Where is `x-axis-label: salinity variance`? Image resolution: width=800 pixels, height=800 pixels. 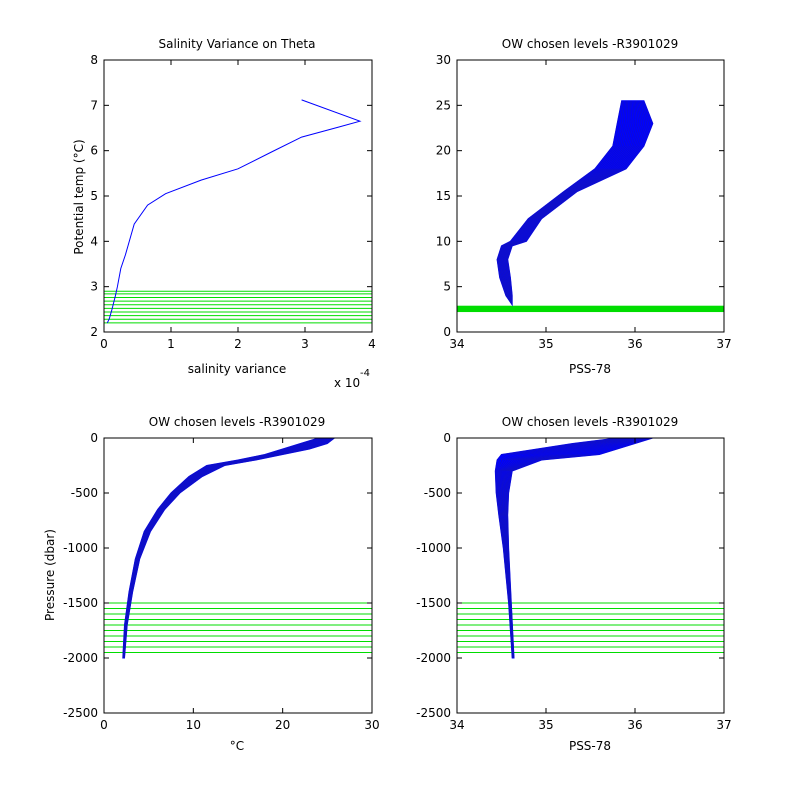
x-axis-label: salinity variance is located at coordinates (237, 369).